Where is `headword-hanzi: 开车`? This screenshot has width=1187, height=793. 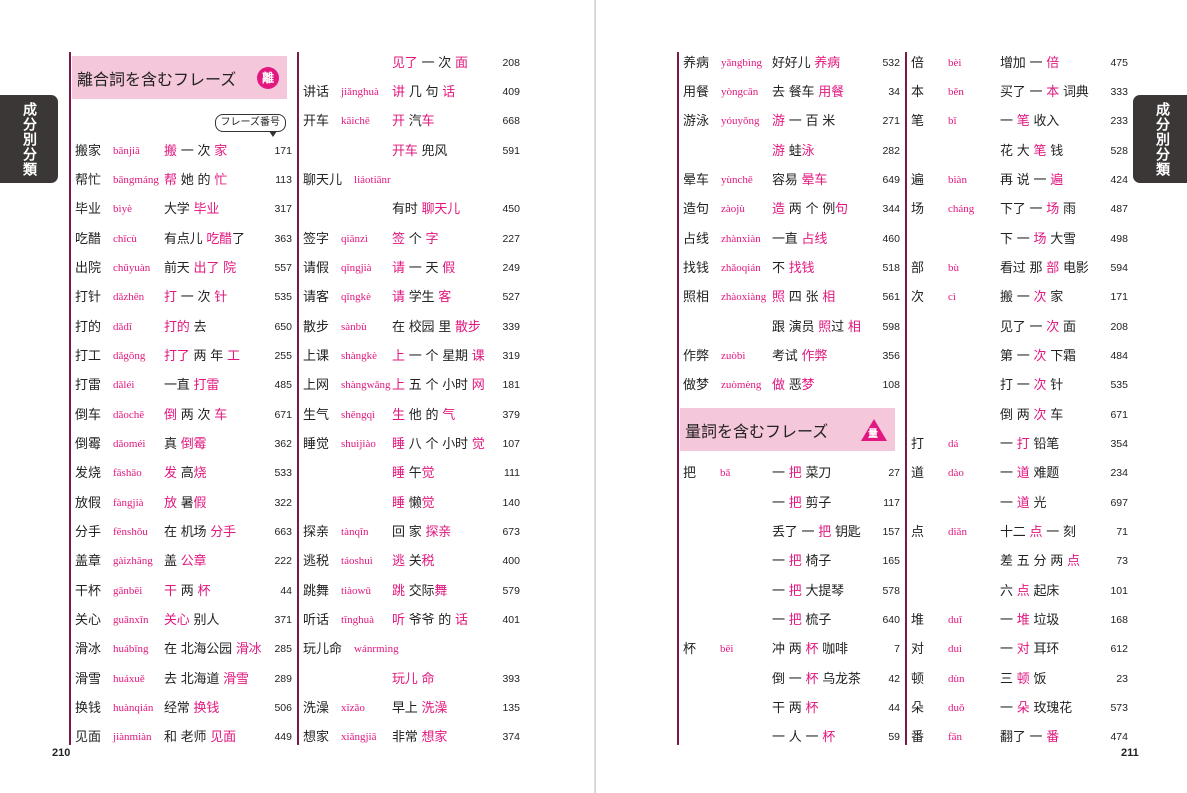
headword-hanzi: 开车 is located at coordinates (316, 122).